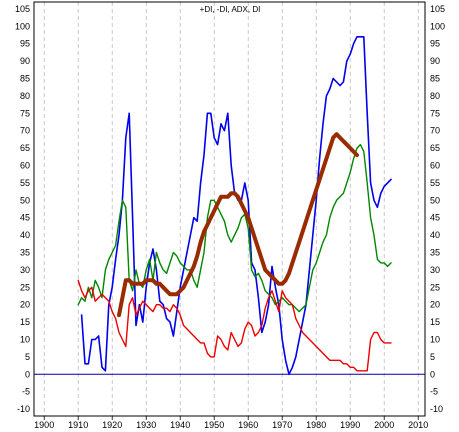 The height and width of the screenshot is (432, 459). Describe the element at coordinates (435, 96) in the screenshot. I see `y-tick-right-80: 80` at that location.